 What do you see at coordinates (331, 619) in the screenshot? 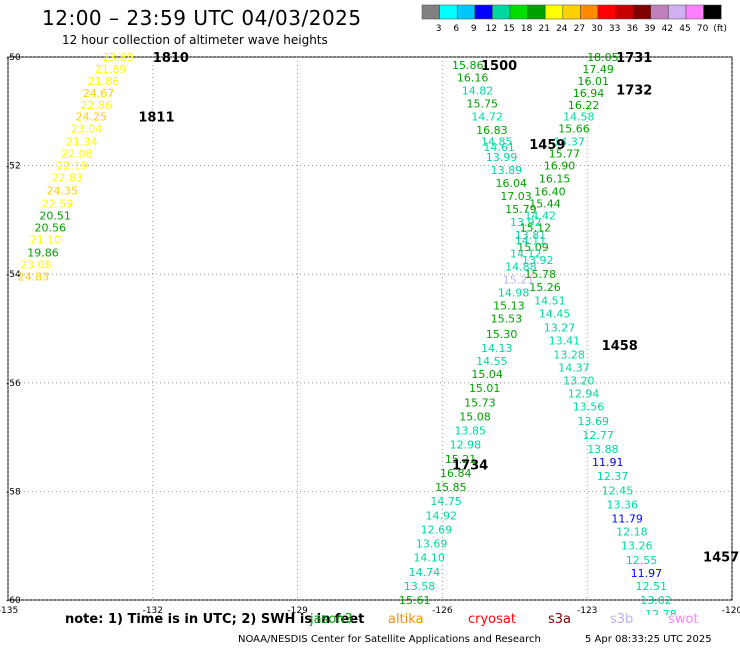
I see `satellite-legend-jason3: jason3` at bounding box center [331, 619].